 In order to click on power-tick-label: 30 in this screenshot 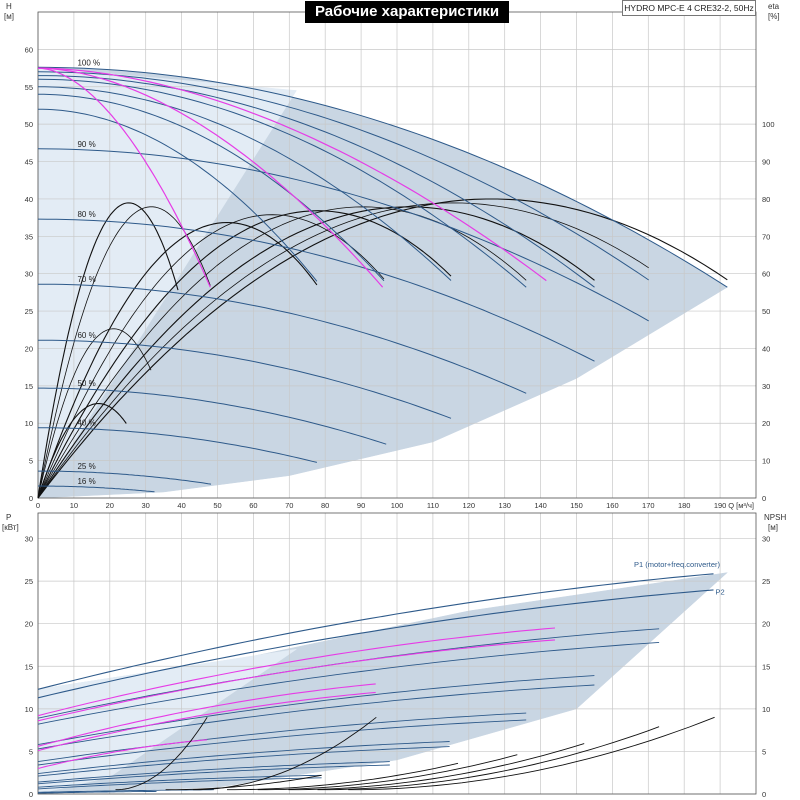, I will do `click(29, 539)`.